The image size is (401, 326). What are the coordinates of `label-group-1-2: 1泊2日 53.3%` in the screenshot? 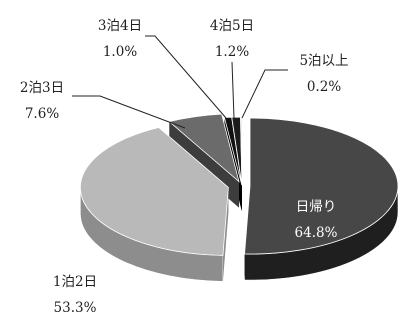 It's located at (75, 295).